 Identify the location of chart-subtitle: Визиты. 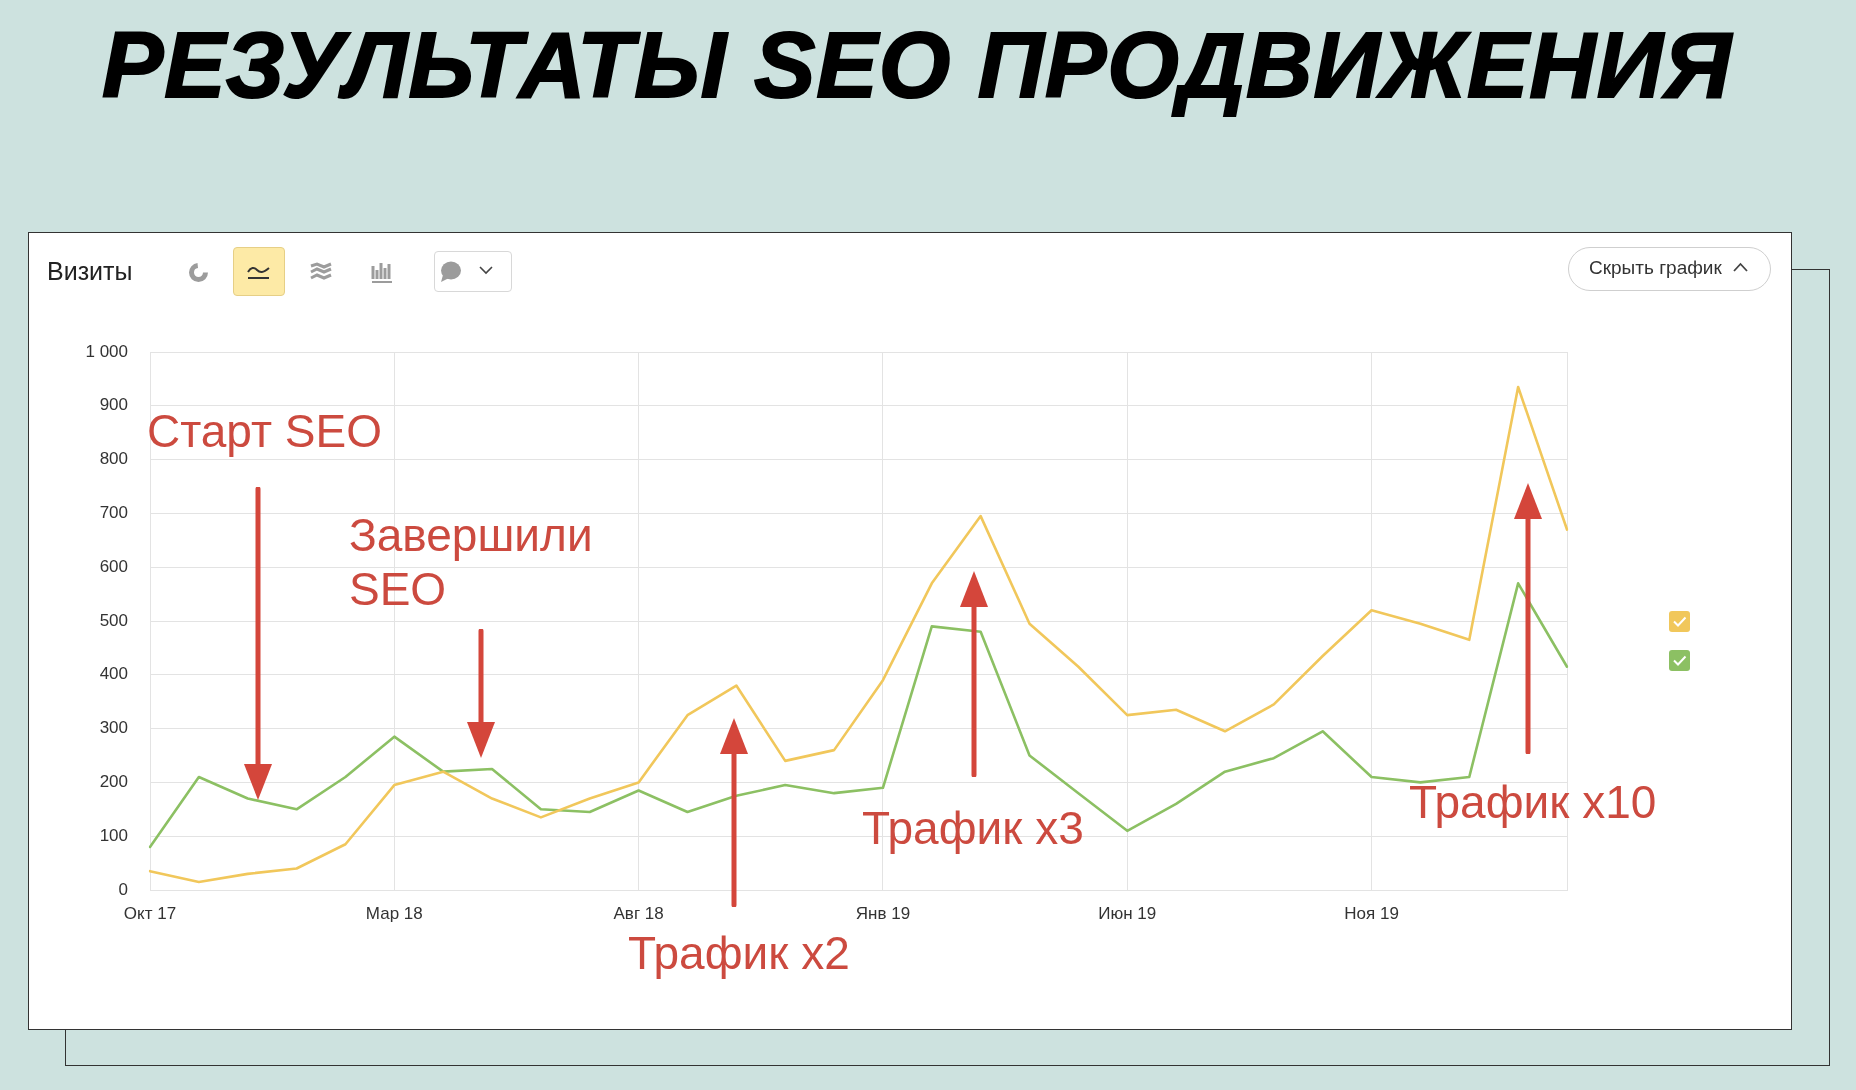
(90, 271).